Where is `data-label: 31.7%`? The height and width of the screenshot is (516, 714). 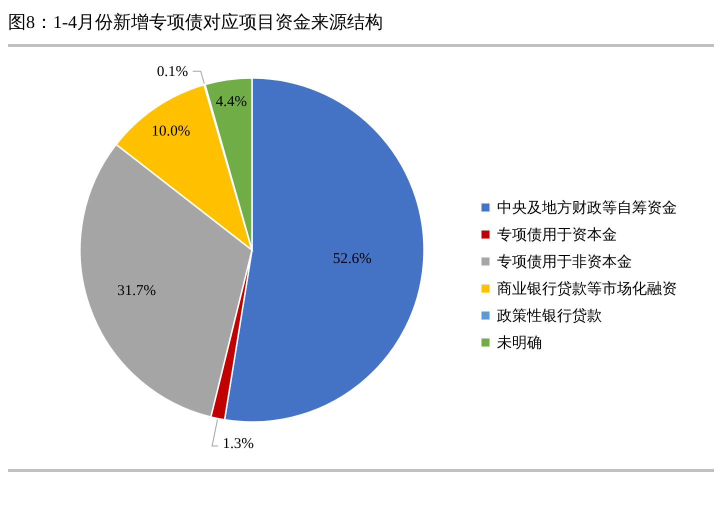 data-label: 31.7% is located at coordinates (136, 291).